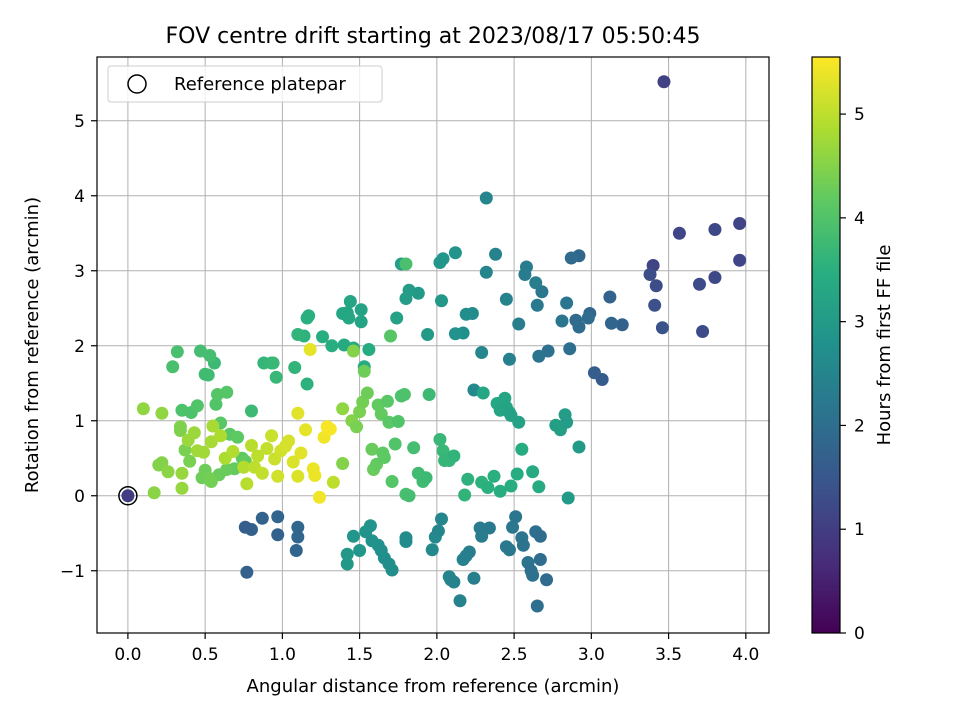 Image resolution: width=960 pixels, height=720 pixels. Describe the element at coordinates (859, 323) in the screenshot. I see `colorbar-tick-label: 3` at that location.